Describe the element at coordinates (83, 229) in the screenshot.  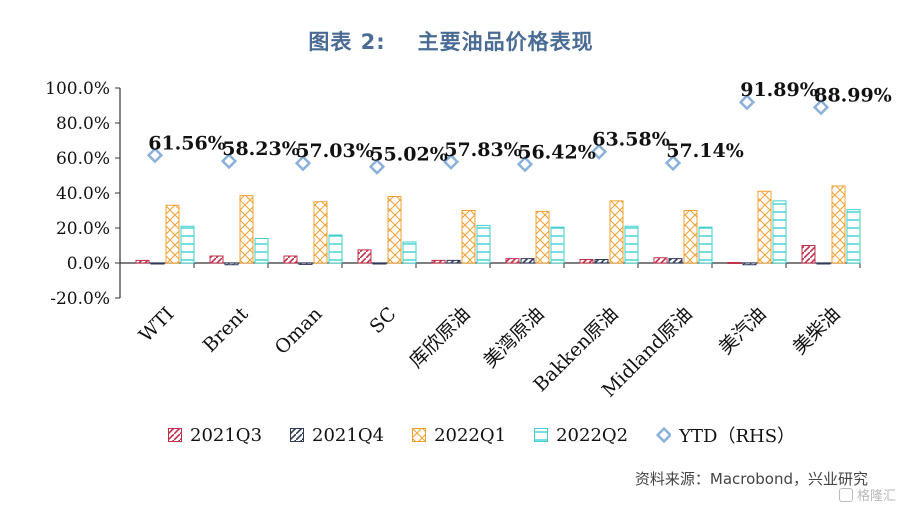
I see `y-tick-label: 20.0%` at that location.